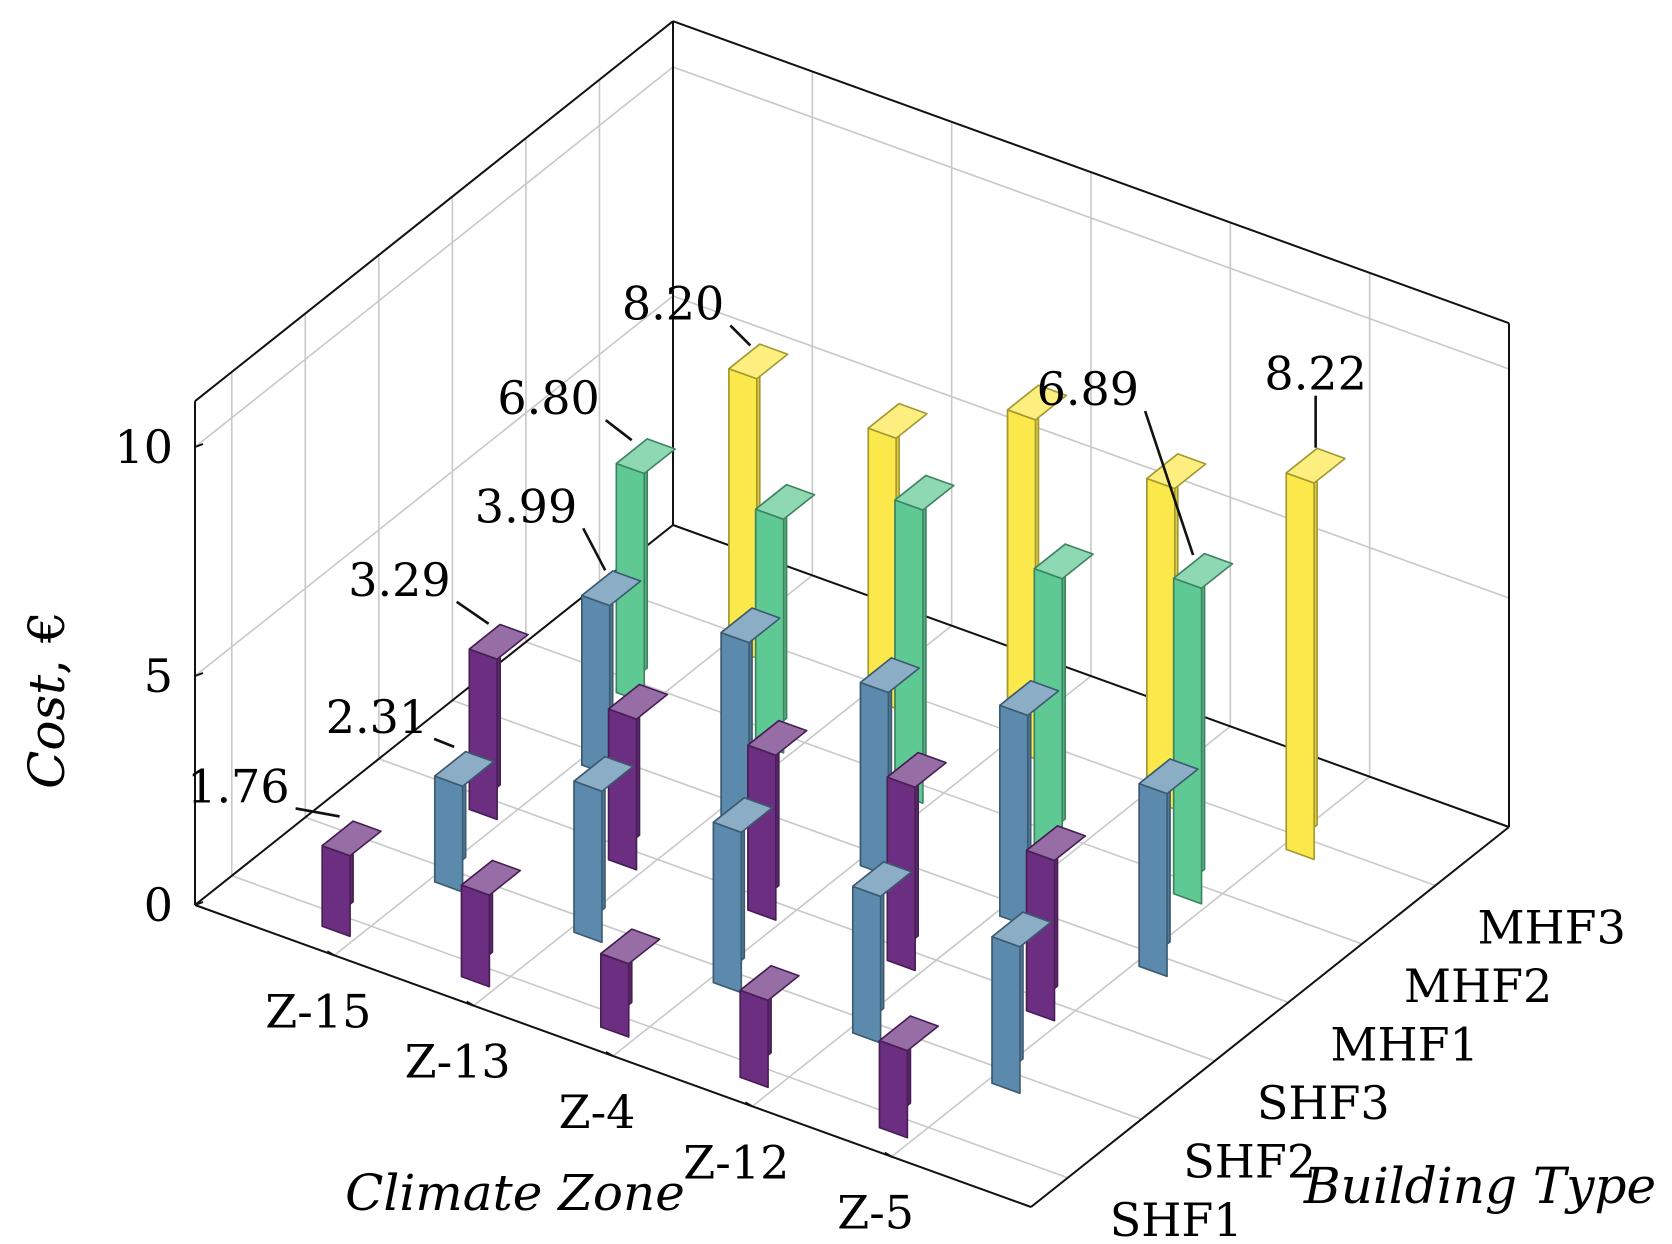  I want to click on bar-z-15-shf2, so click(464, 821).